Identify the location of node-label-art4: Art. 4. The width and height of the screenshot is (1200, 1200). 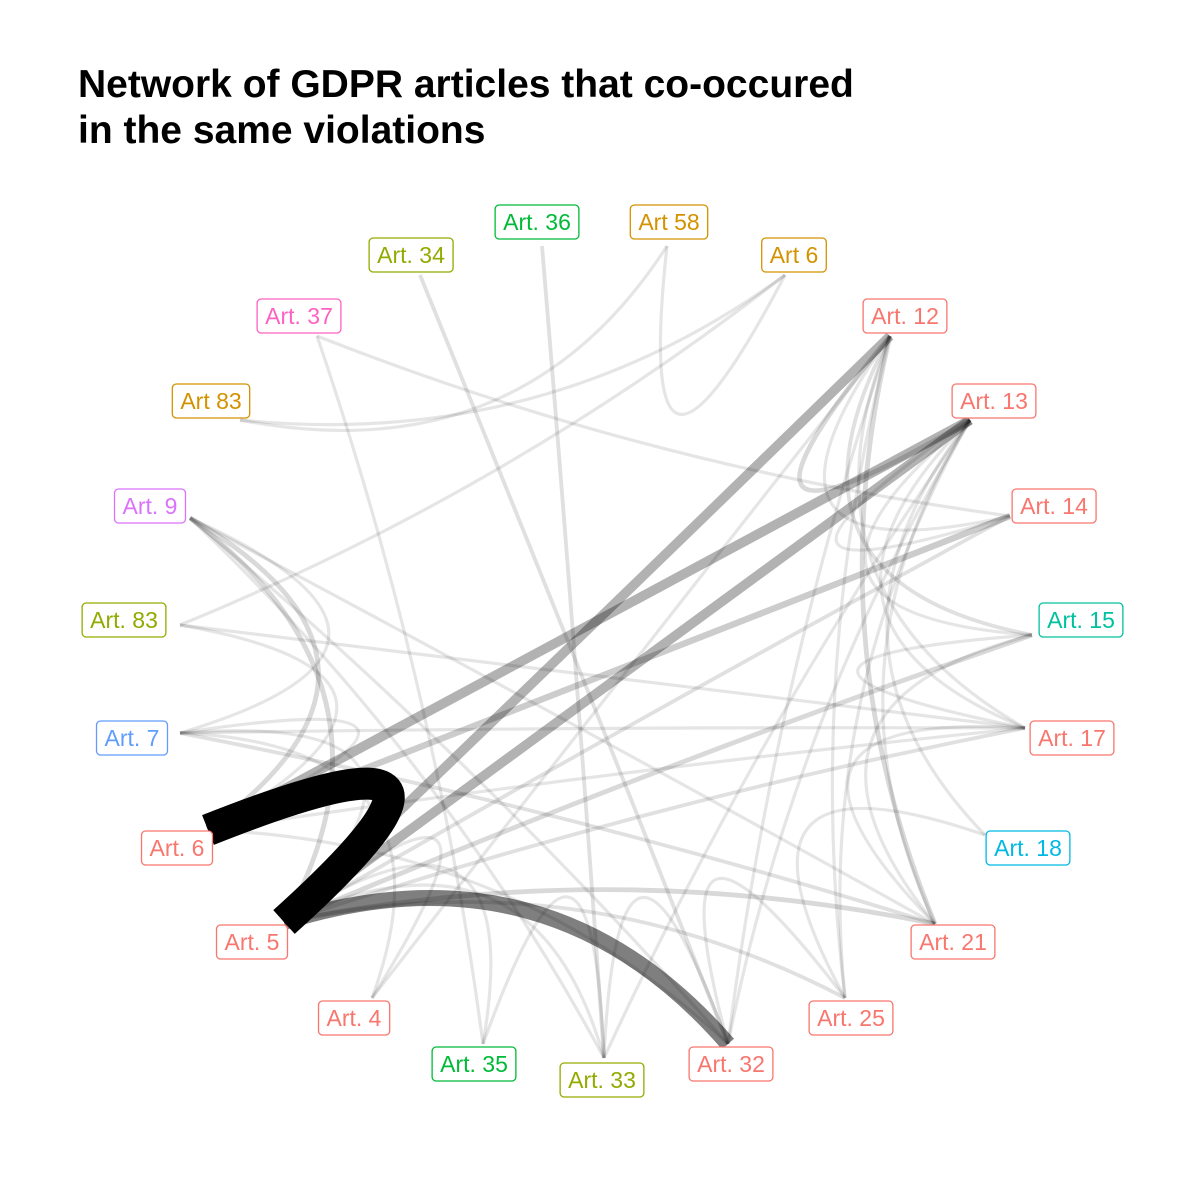
(354, 1018).